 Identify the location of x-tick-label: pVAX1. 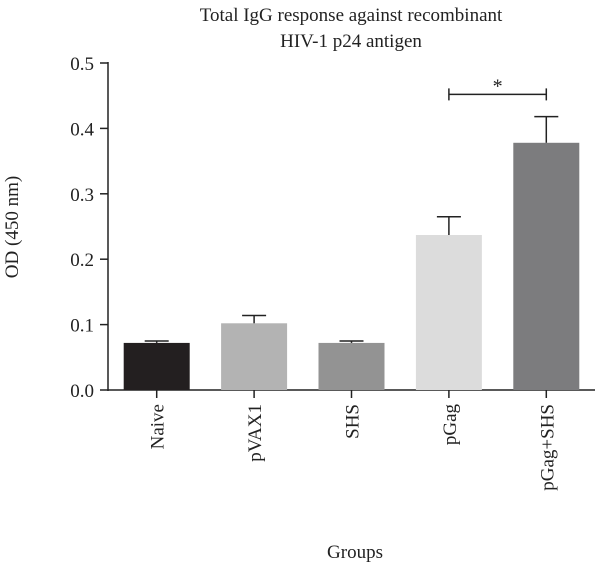
(255, 433).